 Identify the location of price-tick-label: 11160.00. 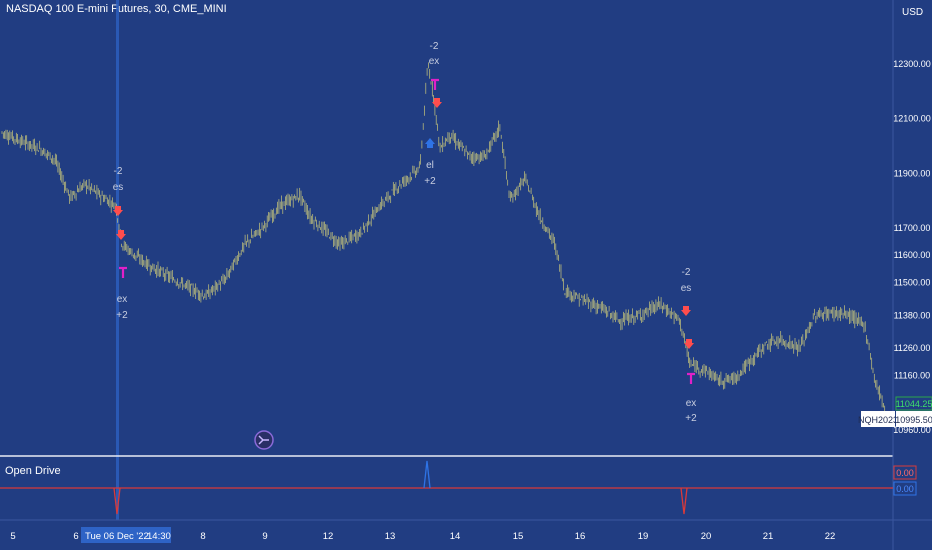
(912, 375).